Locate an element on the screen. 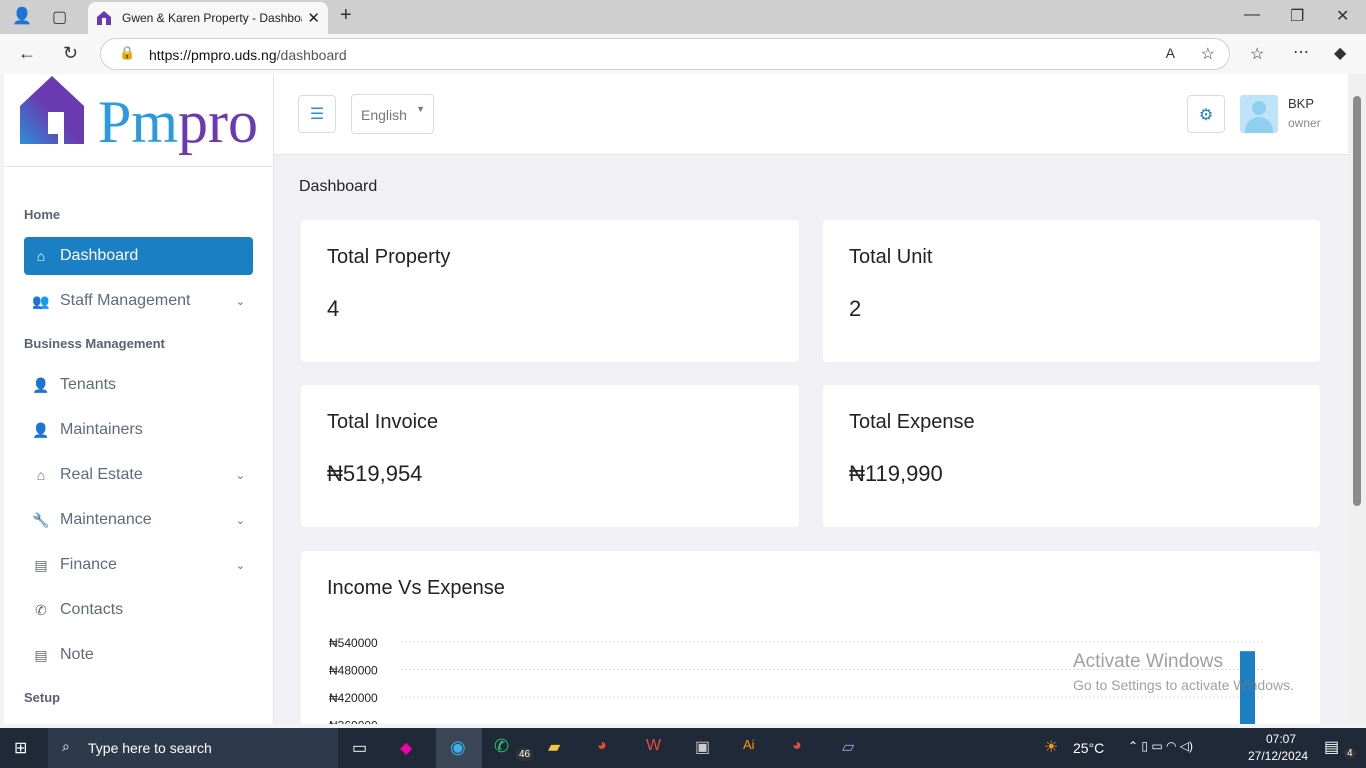  section-home: Home is located at coordinates (42, 214).